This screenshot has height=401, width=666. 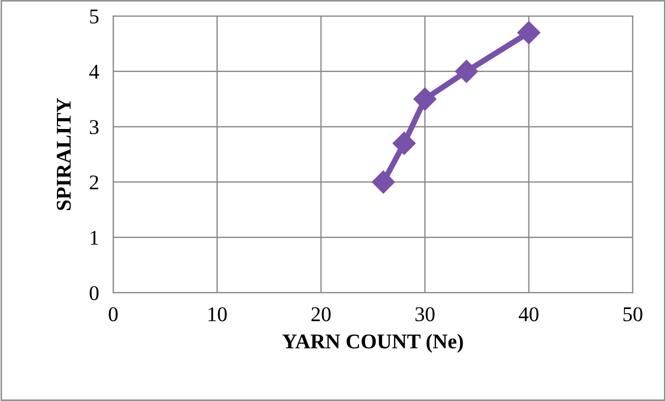 What do you see at coordinates (63, 154) in the screenshot?
I see `y-axis-title: SPIRALITY` at bounding box center [63, 154].